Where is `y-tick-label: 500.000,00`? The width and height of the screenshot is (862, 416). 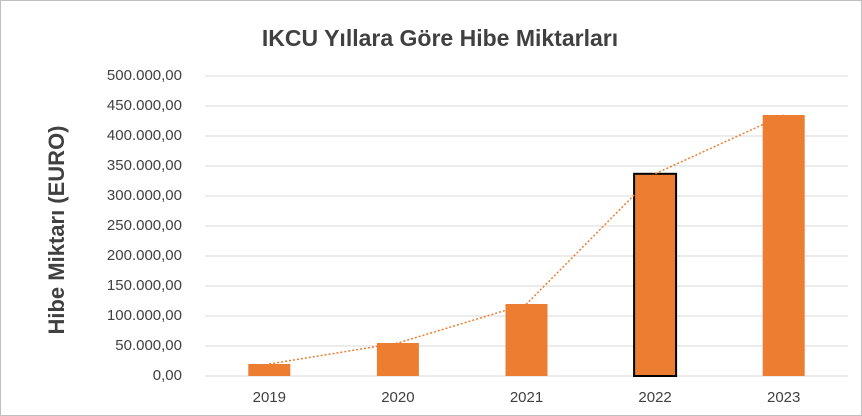 y-tick-label: 500.000,00 is located at coordinates (144, 75).